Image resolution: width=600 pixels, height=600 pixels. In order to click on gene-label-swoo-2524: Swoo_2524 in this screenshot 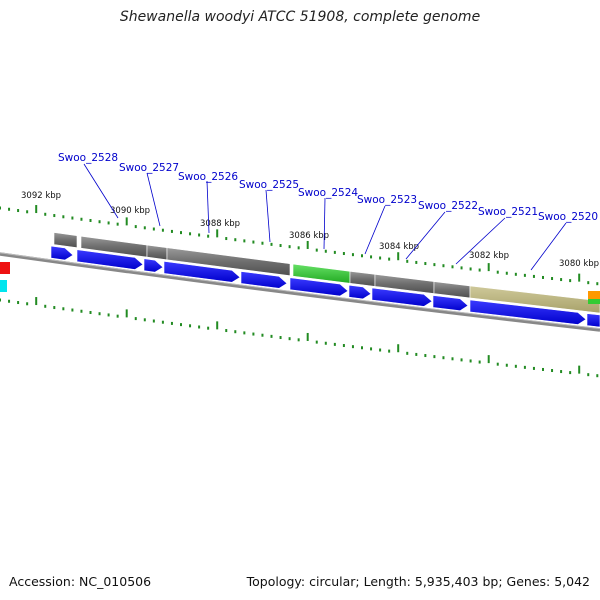, I will do `click(328, 193)`.